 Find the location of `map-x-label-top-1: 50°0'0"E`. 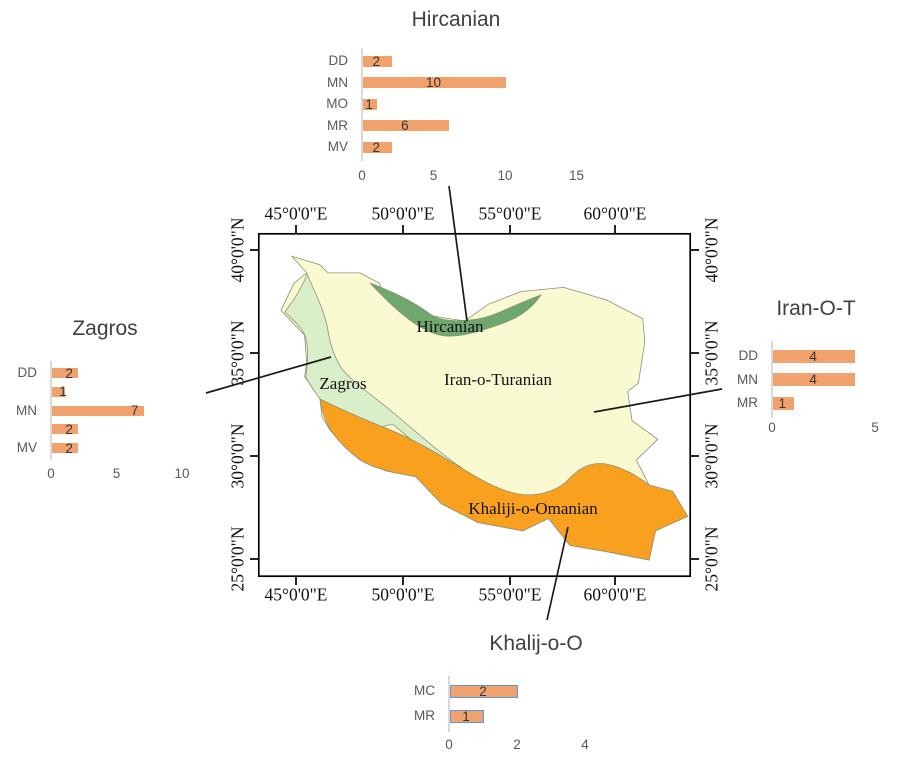

map-x-label-top-1: 50°0'0"E is located at coordinates (403, 213).